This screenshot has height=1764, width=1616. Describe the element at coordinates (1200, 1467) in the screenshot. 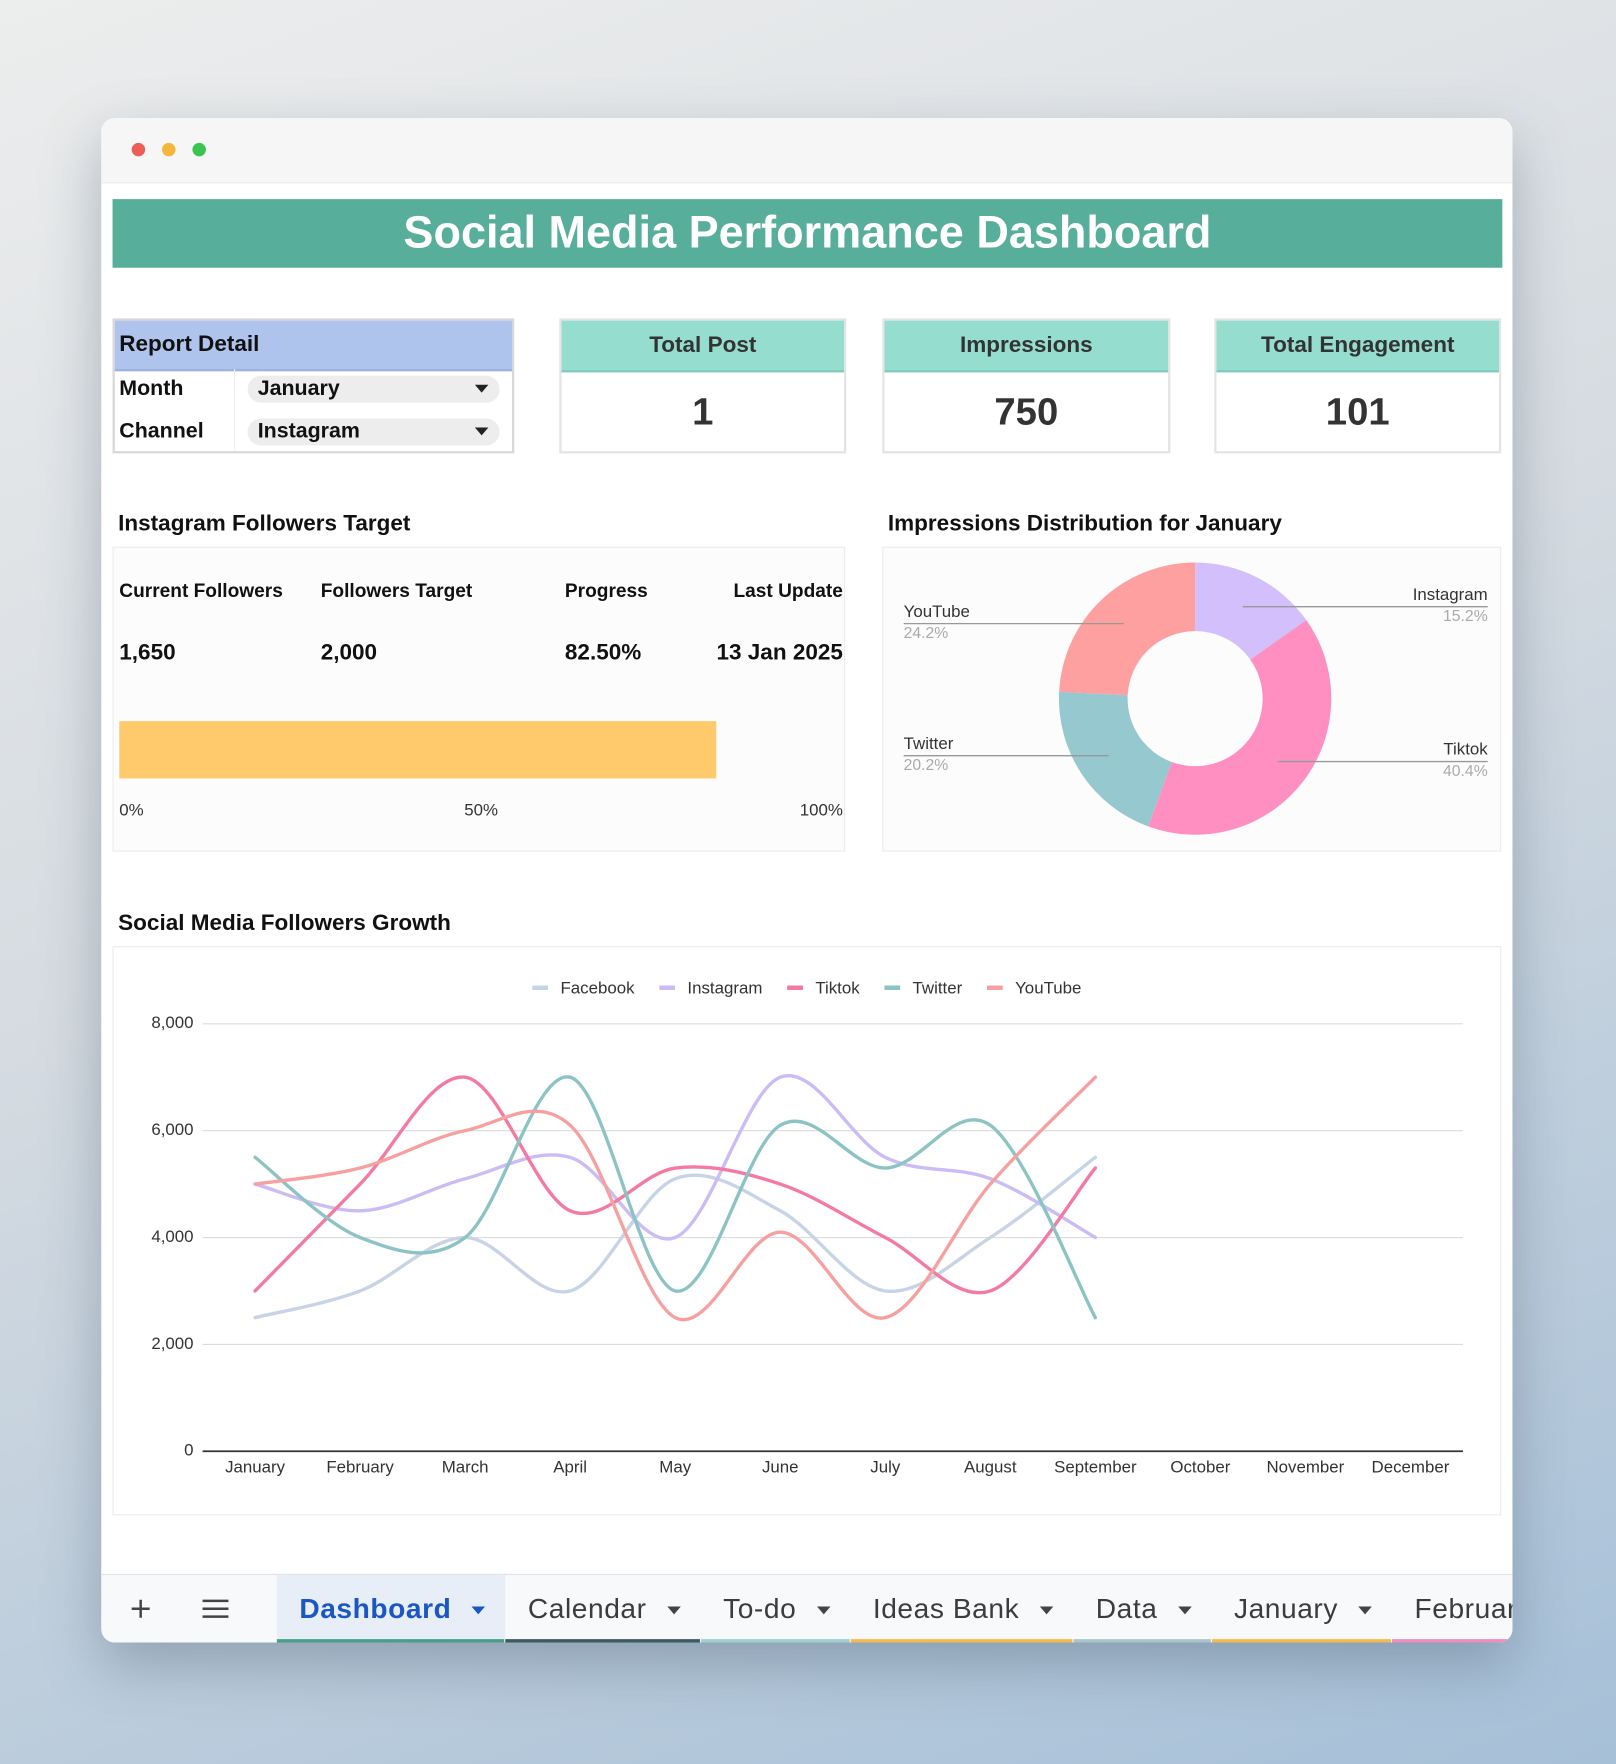

I see `x-tick-label: October` at that location.